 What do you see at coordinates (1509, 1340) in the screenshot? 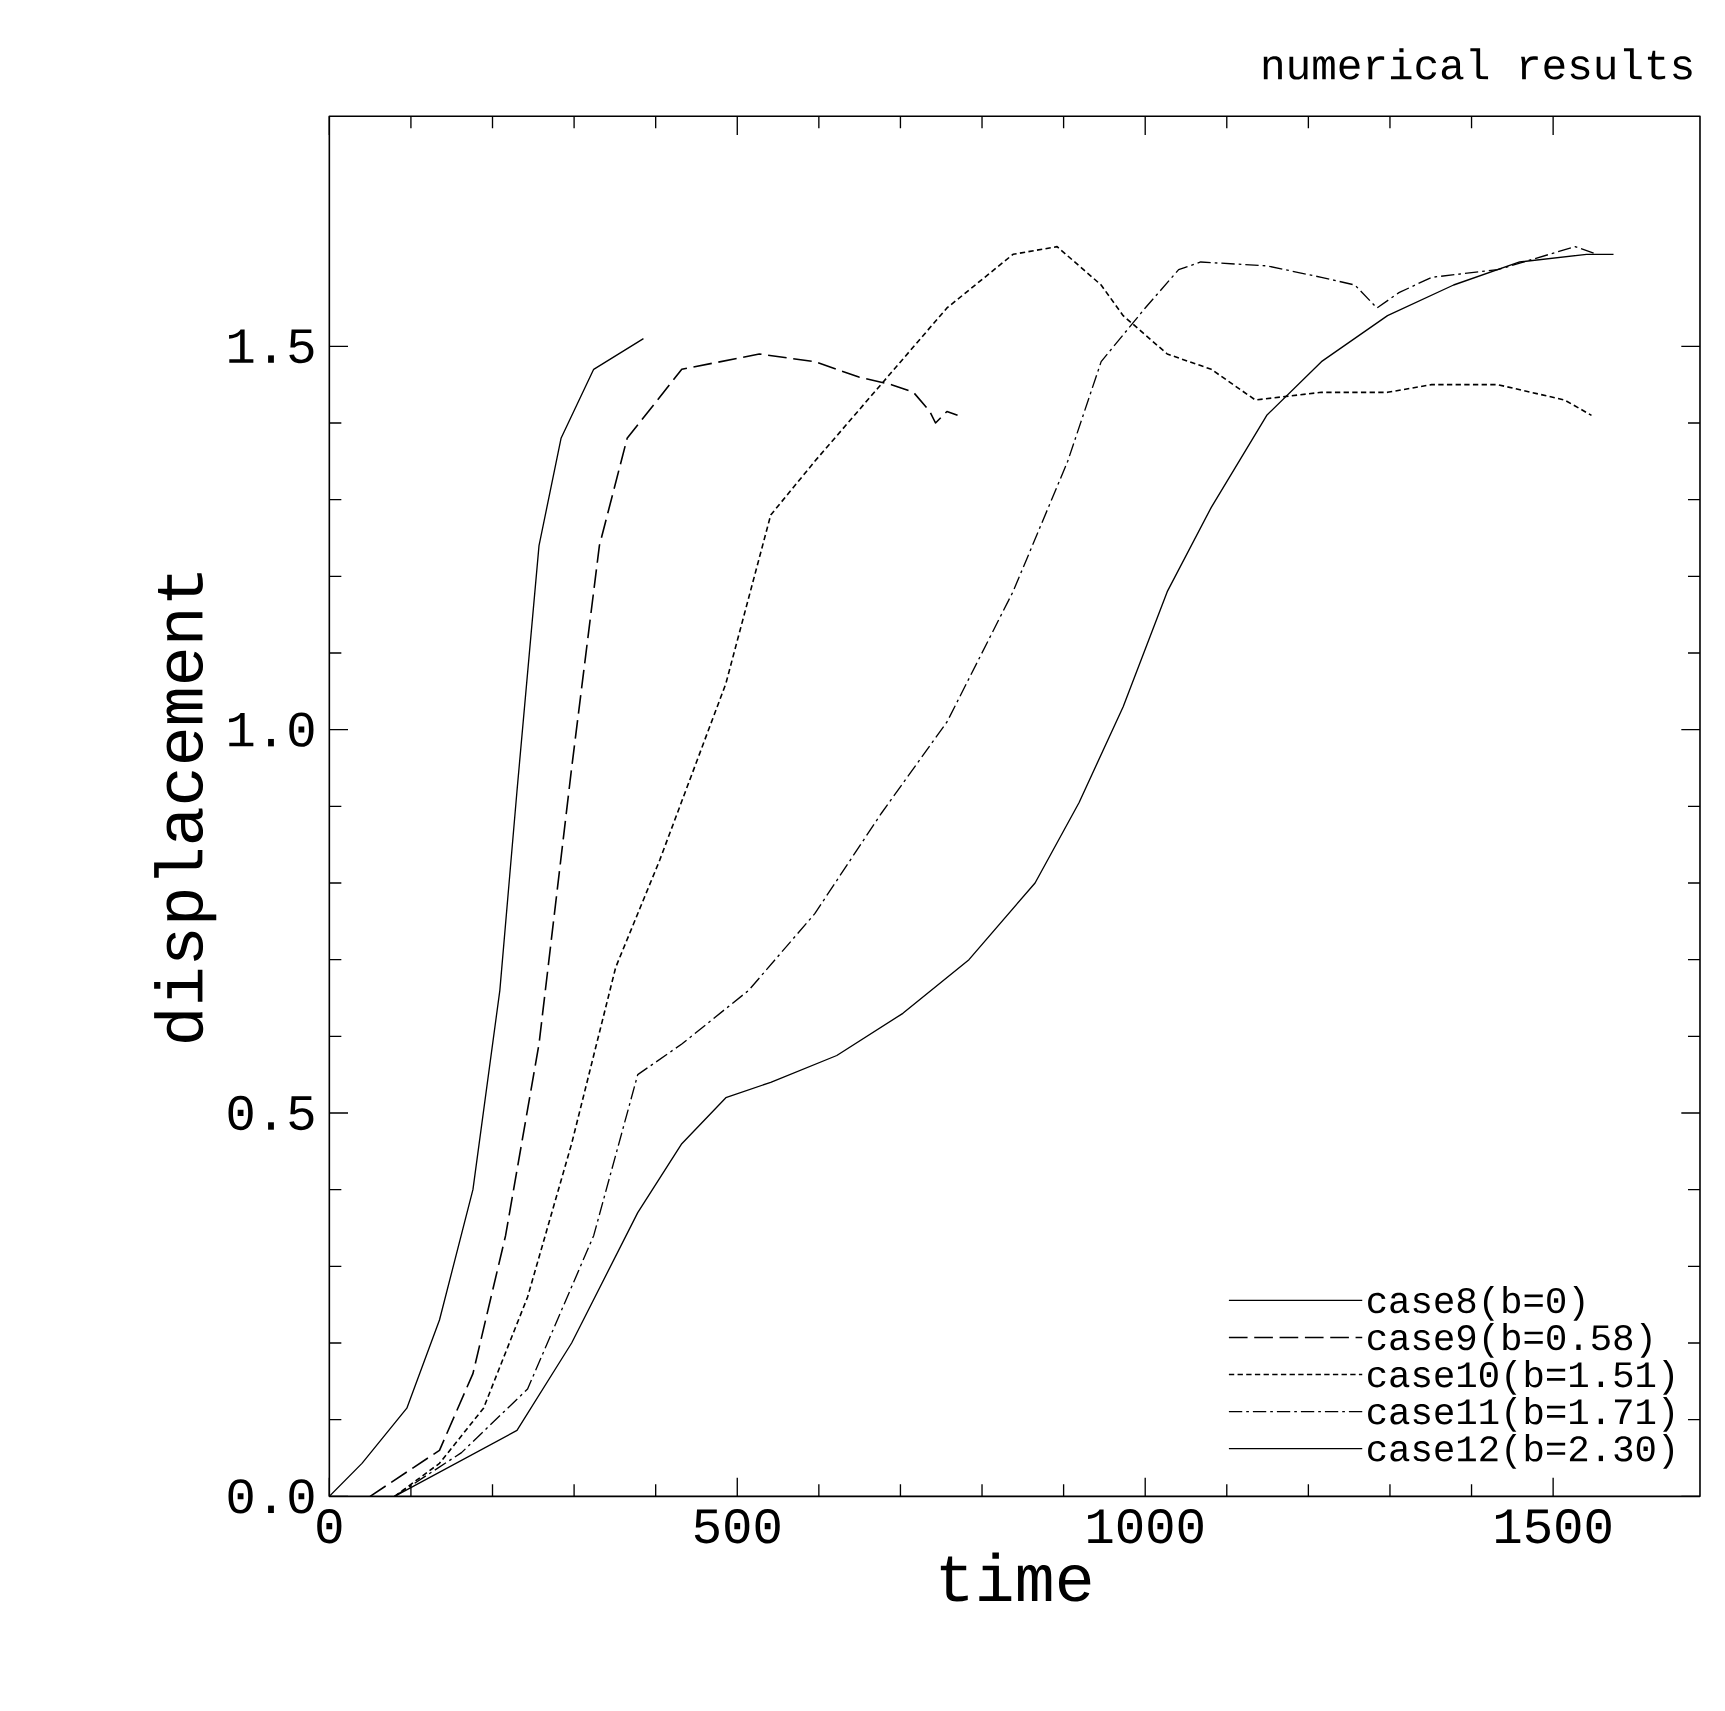
I see `legend-label: case9(b=0.58)` at bounding box center [1509, 1340].